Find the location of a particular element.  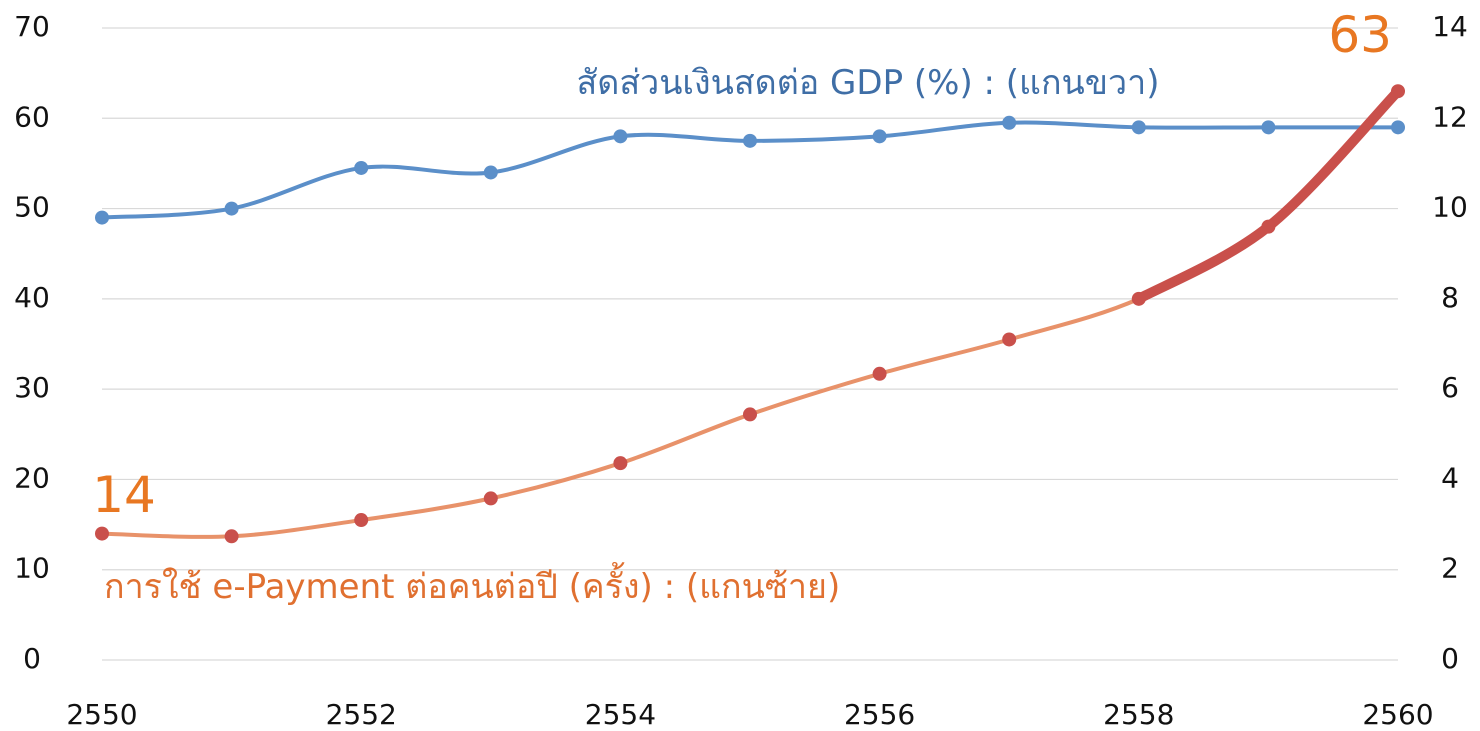

x-tick-label: 2550 is located at coordinates (101, 714).